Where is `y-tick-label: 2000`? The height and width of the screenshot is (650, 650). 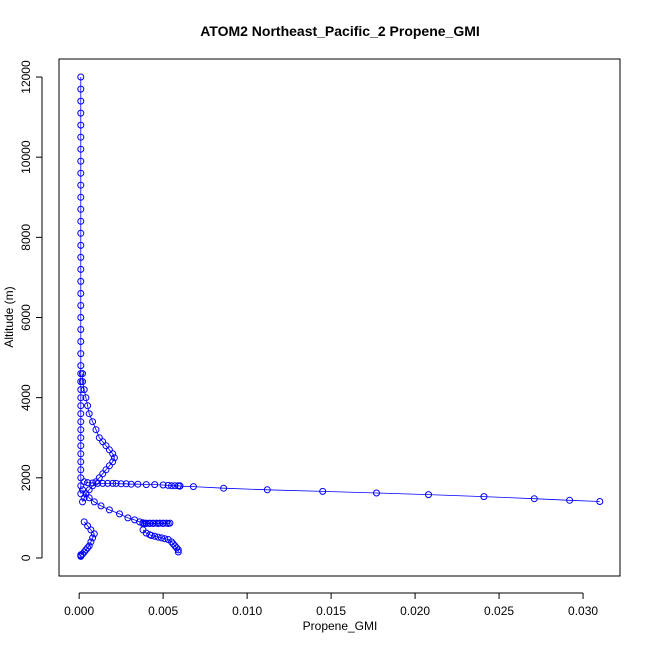
y-tick-label: 2000 is located at coordinates (26, 477).